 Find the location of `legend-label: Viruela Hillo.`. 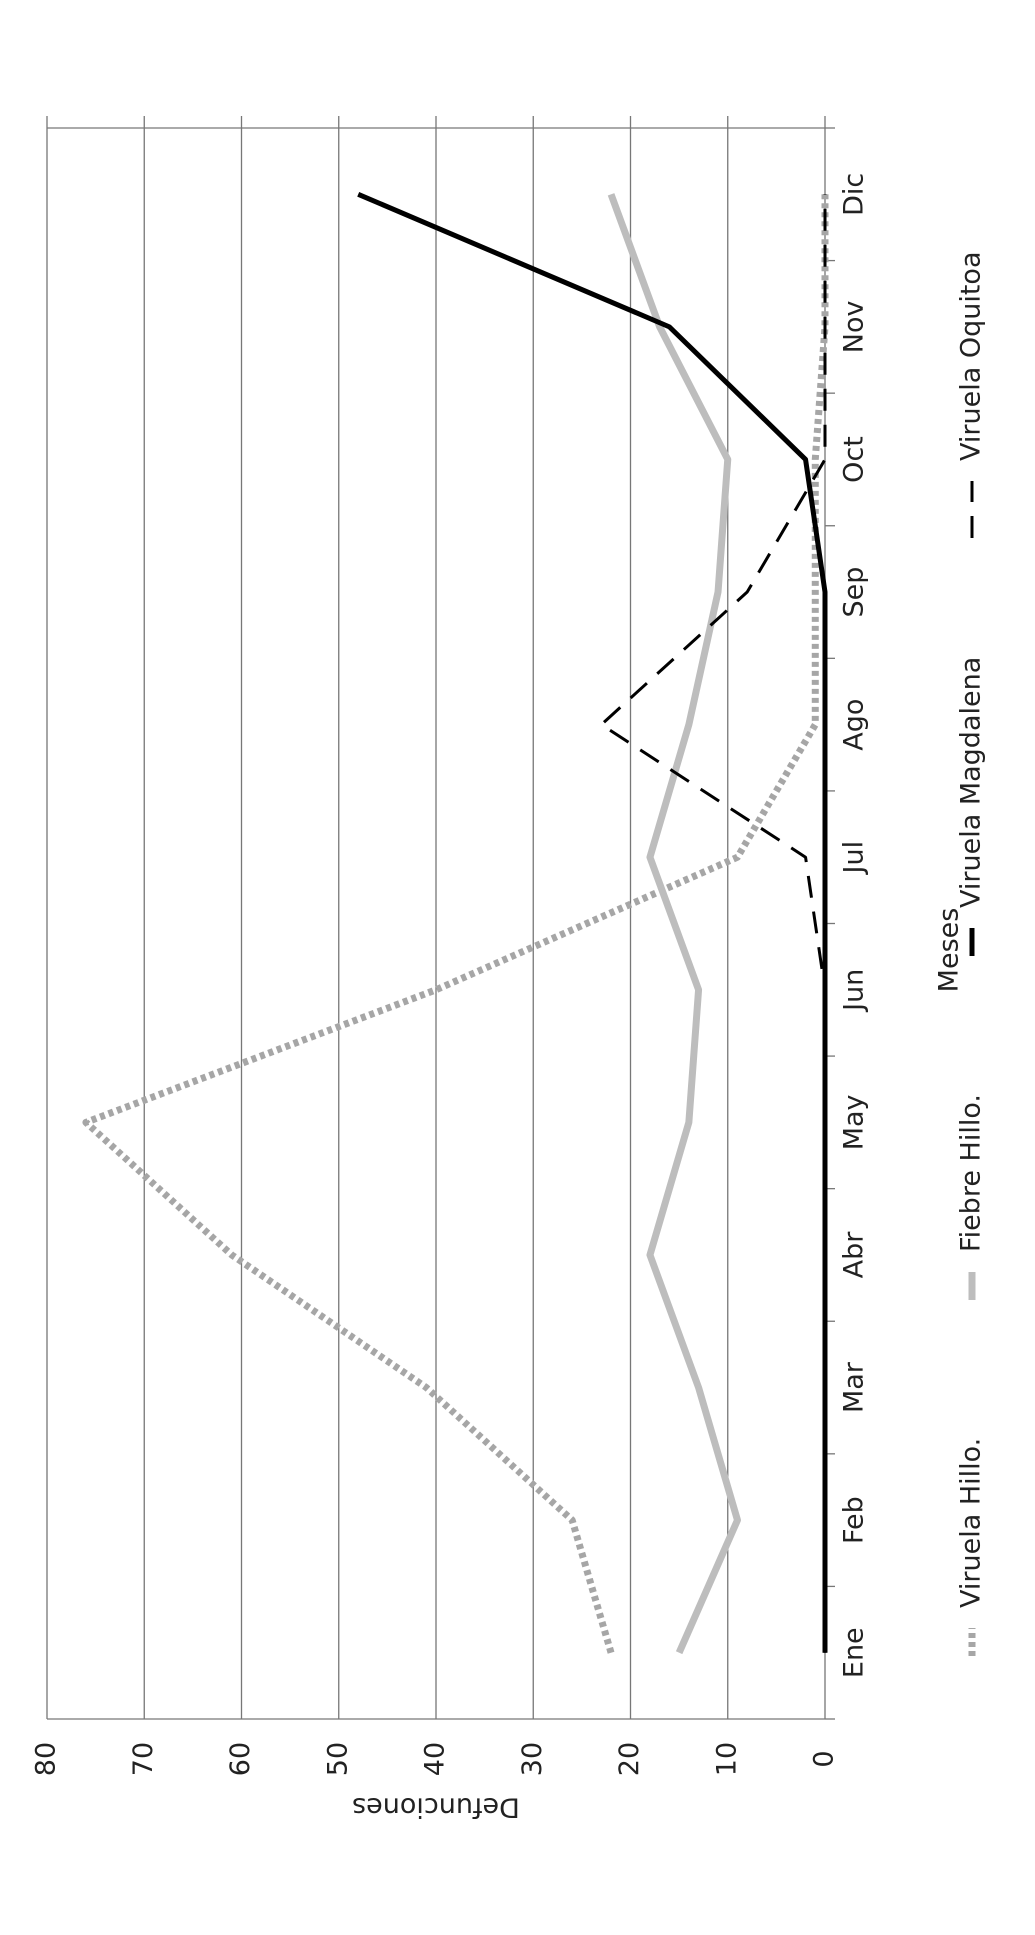

legend-label: Viruela Hillo. is located at coordinates (971, 1523).